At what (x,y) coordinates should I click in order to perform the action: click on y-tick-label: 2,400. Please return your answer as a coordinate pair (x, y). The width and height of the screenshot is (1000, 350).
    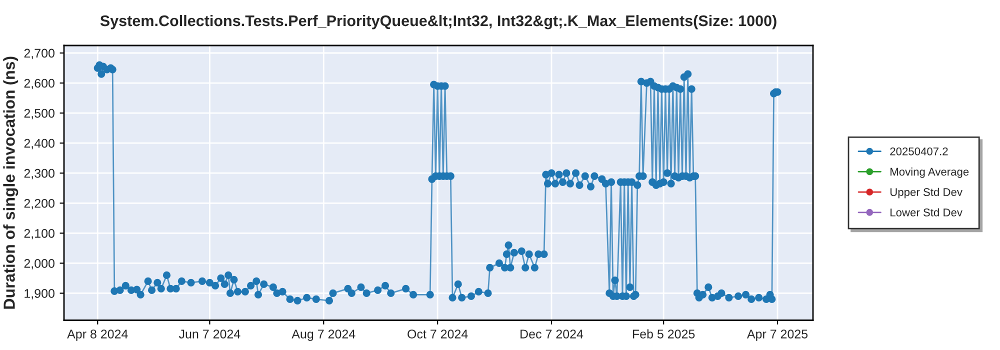
    Looking at the image, I should click on (39, 144).